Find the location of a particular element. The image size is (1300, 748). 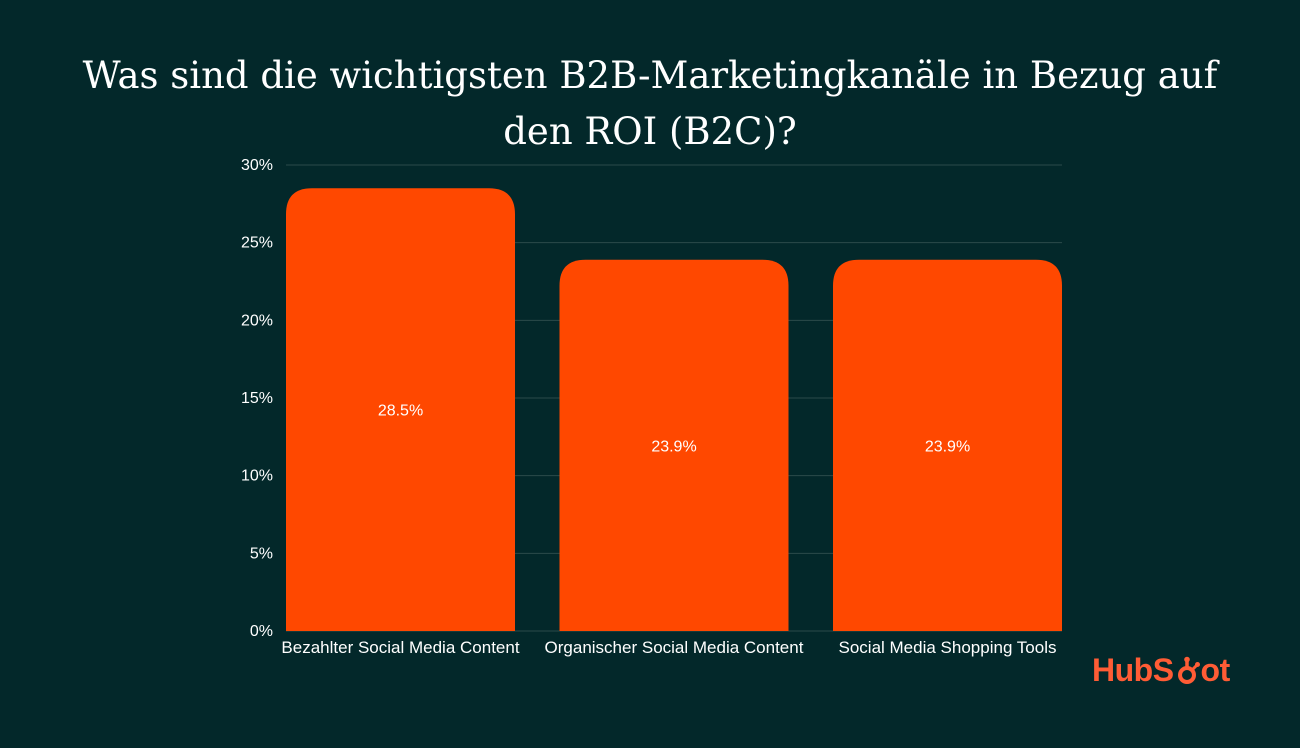

y-tick-label: 10% is located at coordinates (257, 476).